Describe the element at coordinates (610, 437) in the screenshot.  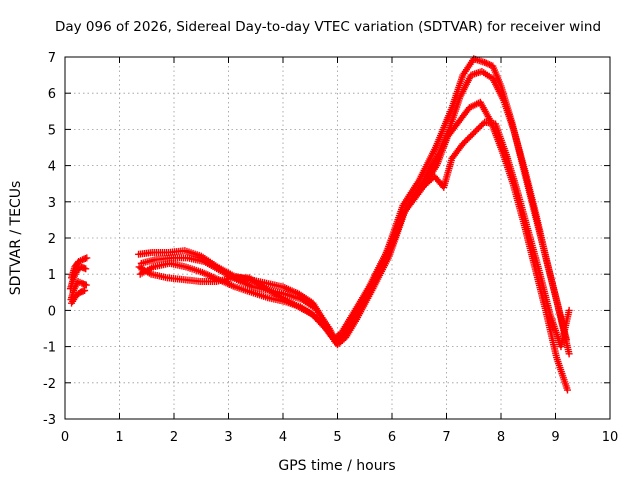
I see `x-tick-label: 10` at that location.